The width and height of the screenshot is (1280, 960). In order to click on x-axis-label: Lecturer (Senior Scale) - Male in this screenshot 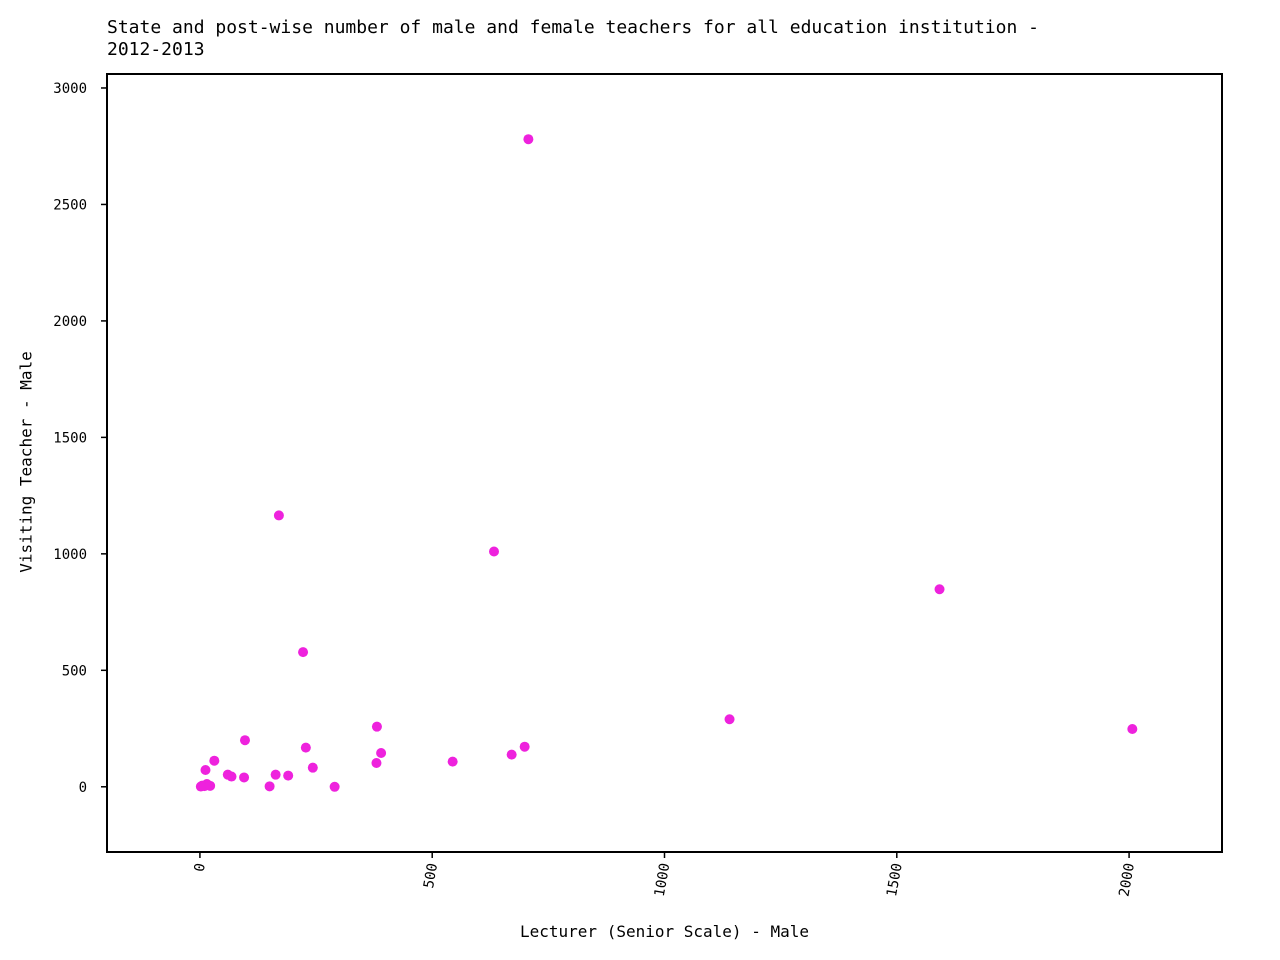, I will do `click(664, 931)`.